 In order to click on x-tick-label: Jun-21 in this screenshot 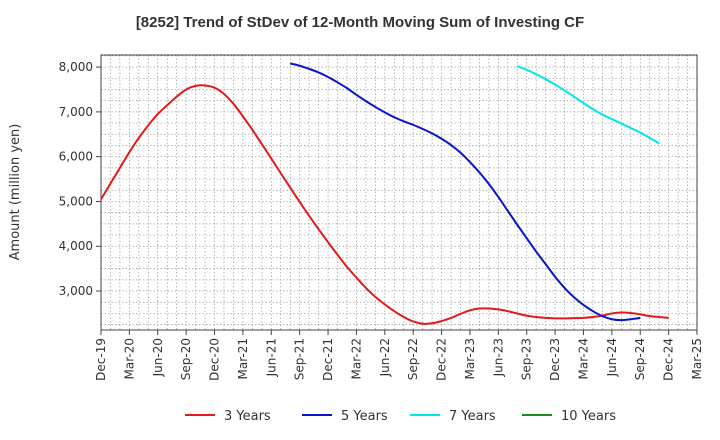, I will do `click(271, 357)`.